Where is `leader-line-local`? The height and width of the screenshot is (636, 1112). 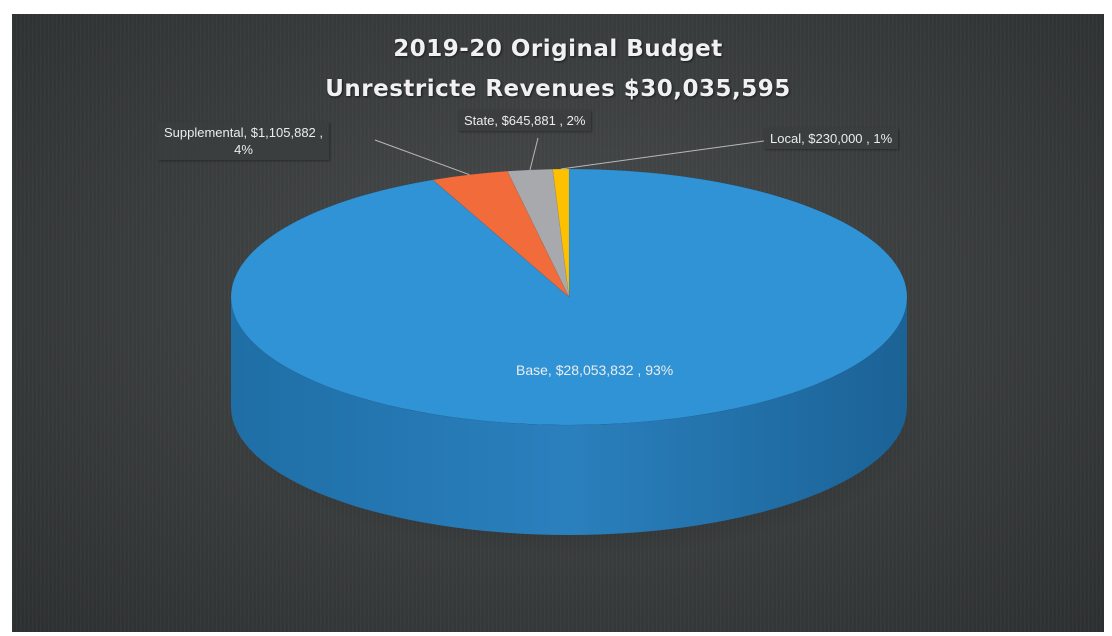 leader-line-local is located at coordinates (662, 155).